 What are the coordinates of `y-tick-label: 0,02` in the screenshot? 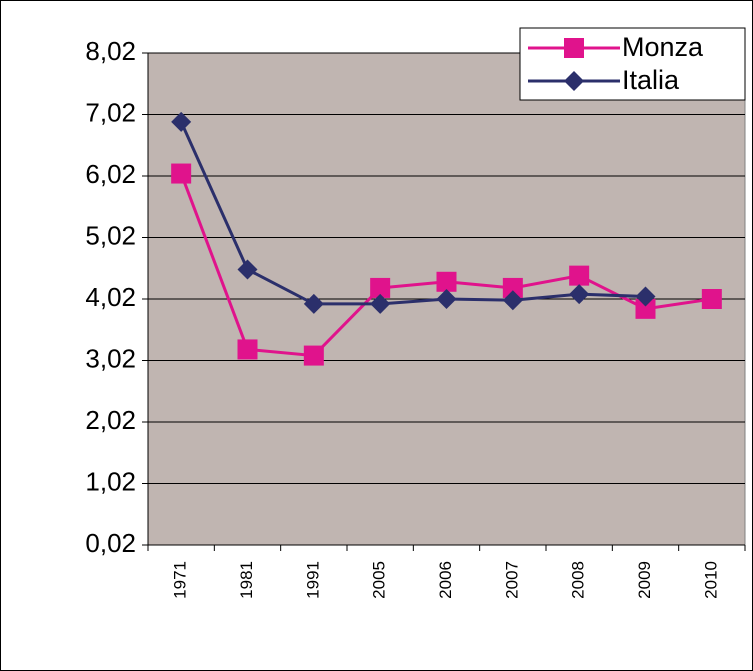 It's located at (110, 543).